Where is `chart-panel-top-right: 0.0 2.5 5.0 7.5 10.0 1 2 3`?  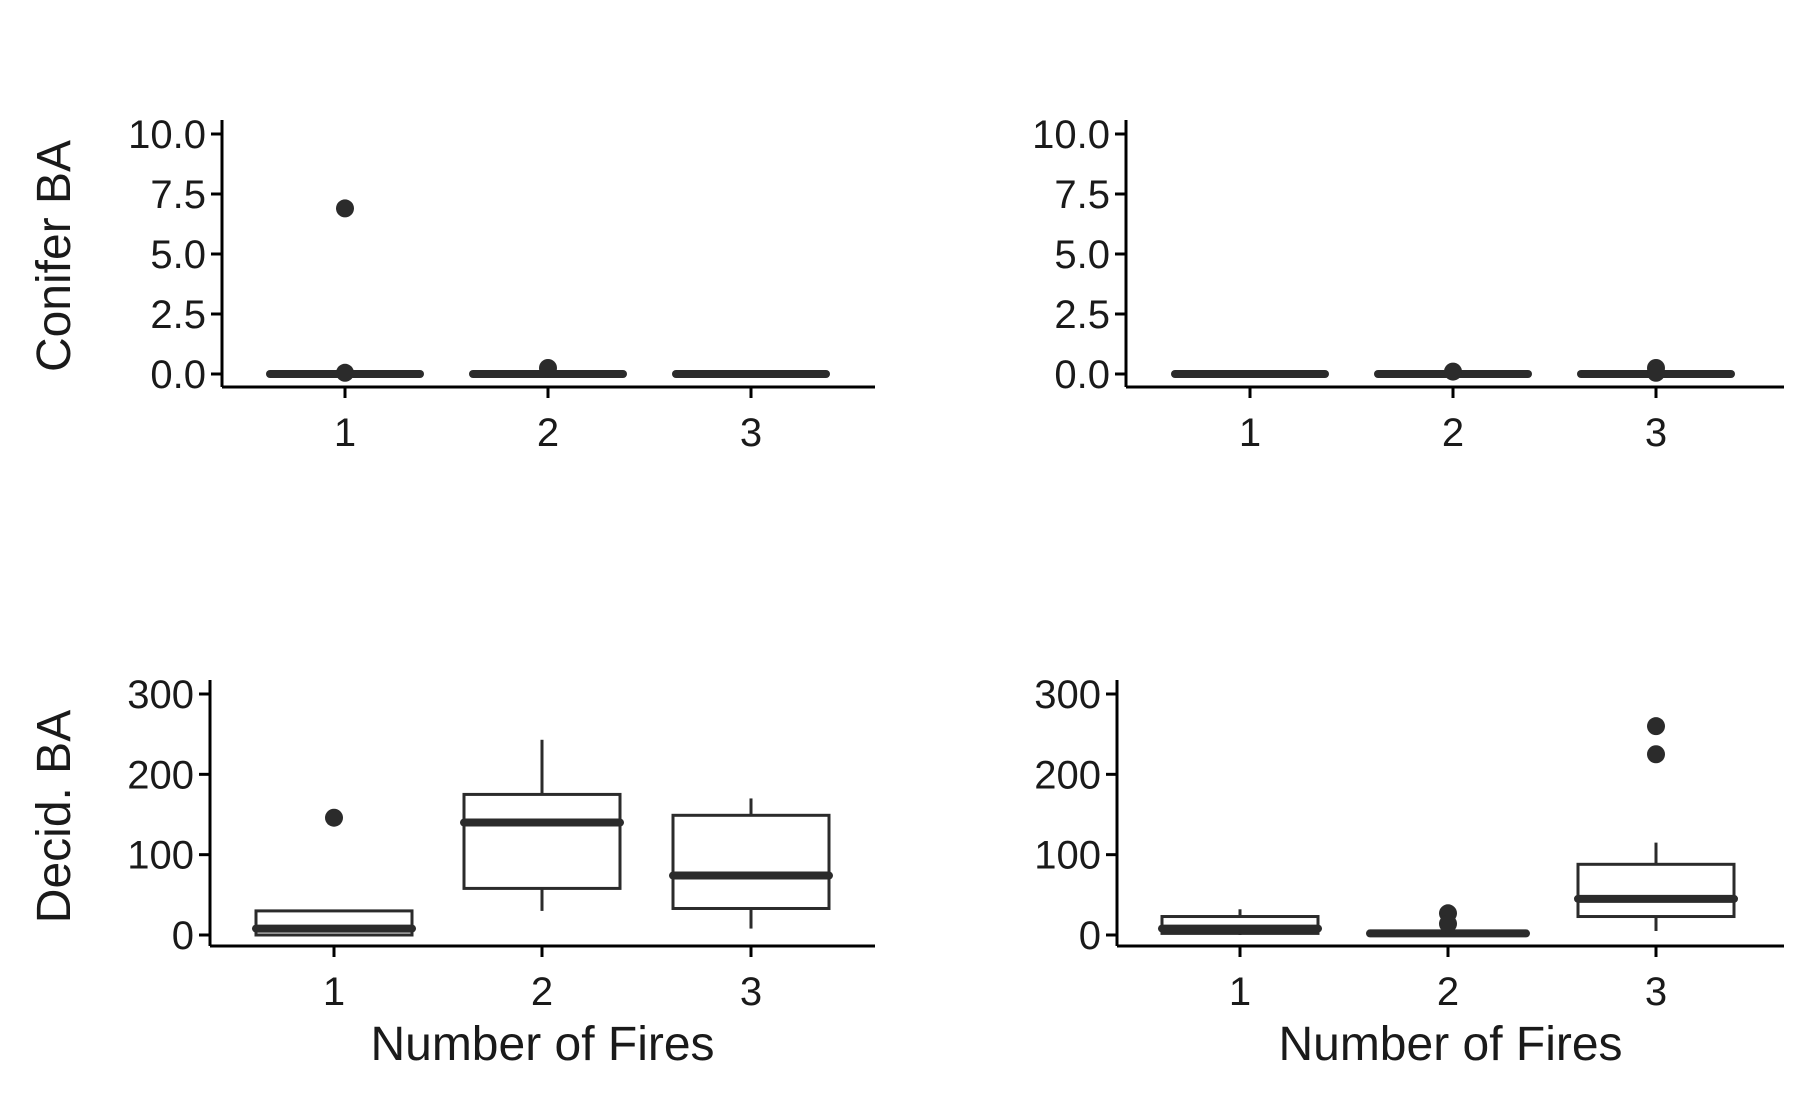 chart-panel-top-right: 0.0 2.5 5.0 7.5 10.0 1 2 3 is located at coordinates (1408, 284).